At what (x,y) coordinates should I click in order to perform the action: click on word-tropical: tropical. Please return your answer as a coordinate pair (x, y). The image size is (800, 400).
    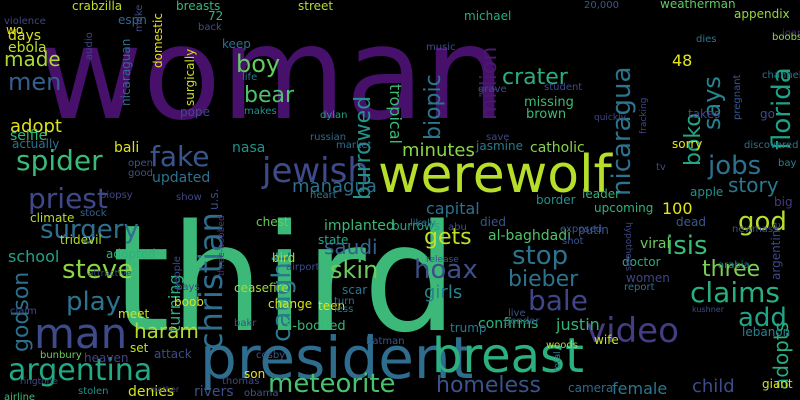
    Looking at the image, I should click on (395, 114).